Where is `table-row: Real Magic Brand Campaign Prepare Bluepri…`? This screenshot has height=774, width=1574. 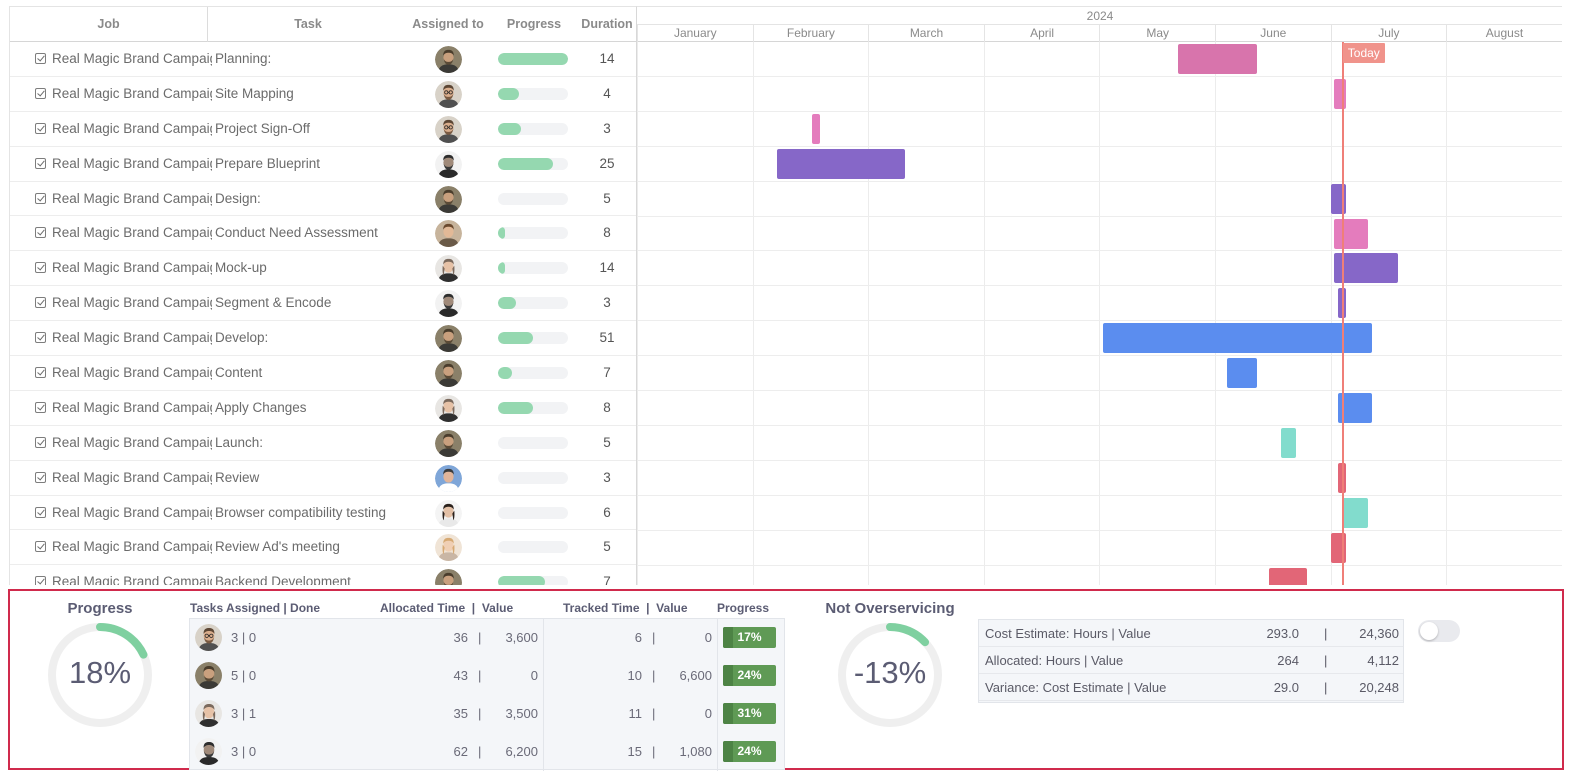 table-row: Real Magic Brand Campaign Prepare Bluepri… is located at coordinates (323, 164).